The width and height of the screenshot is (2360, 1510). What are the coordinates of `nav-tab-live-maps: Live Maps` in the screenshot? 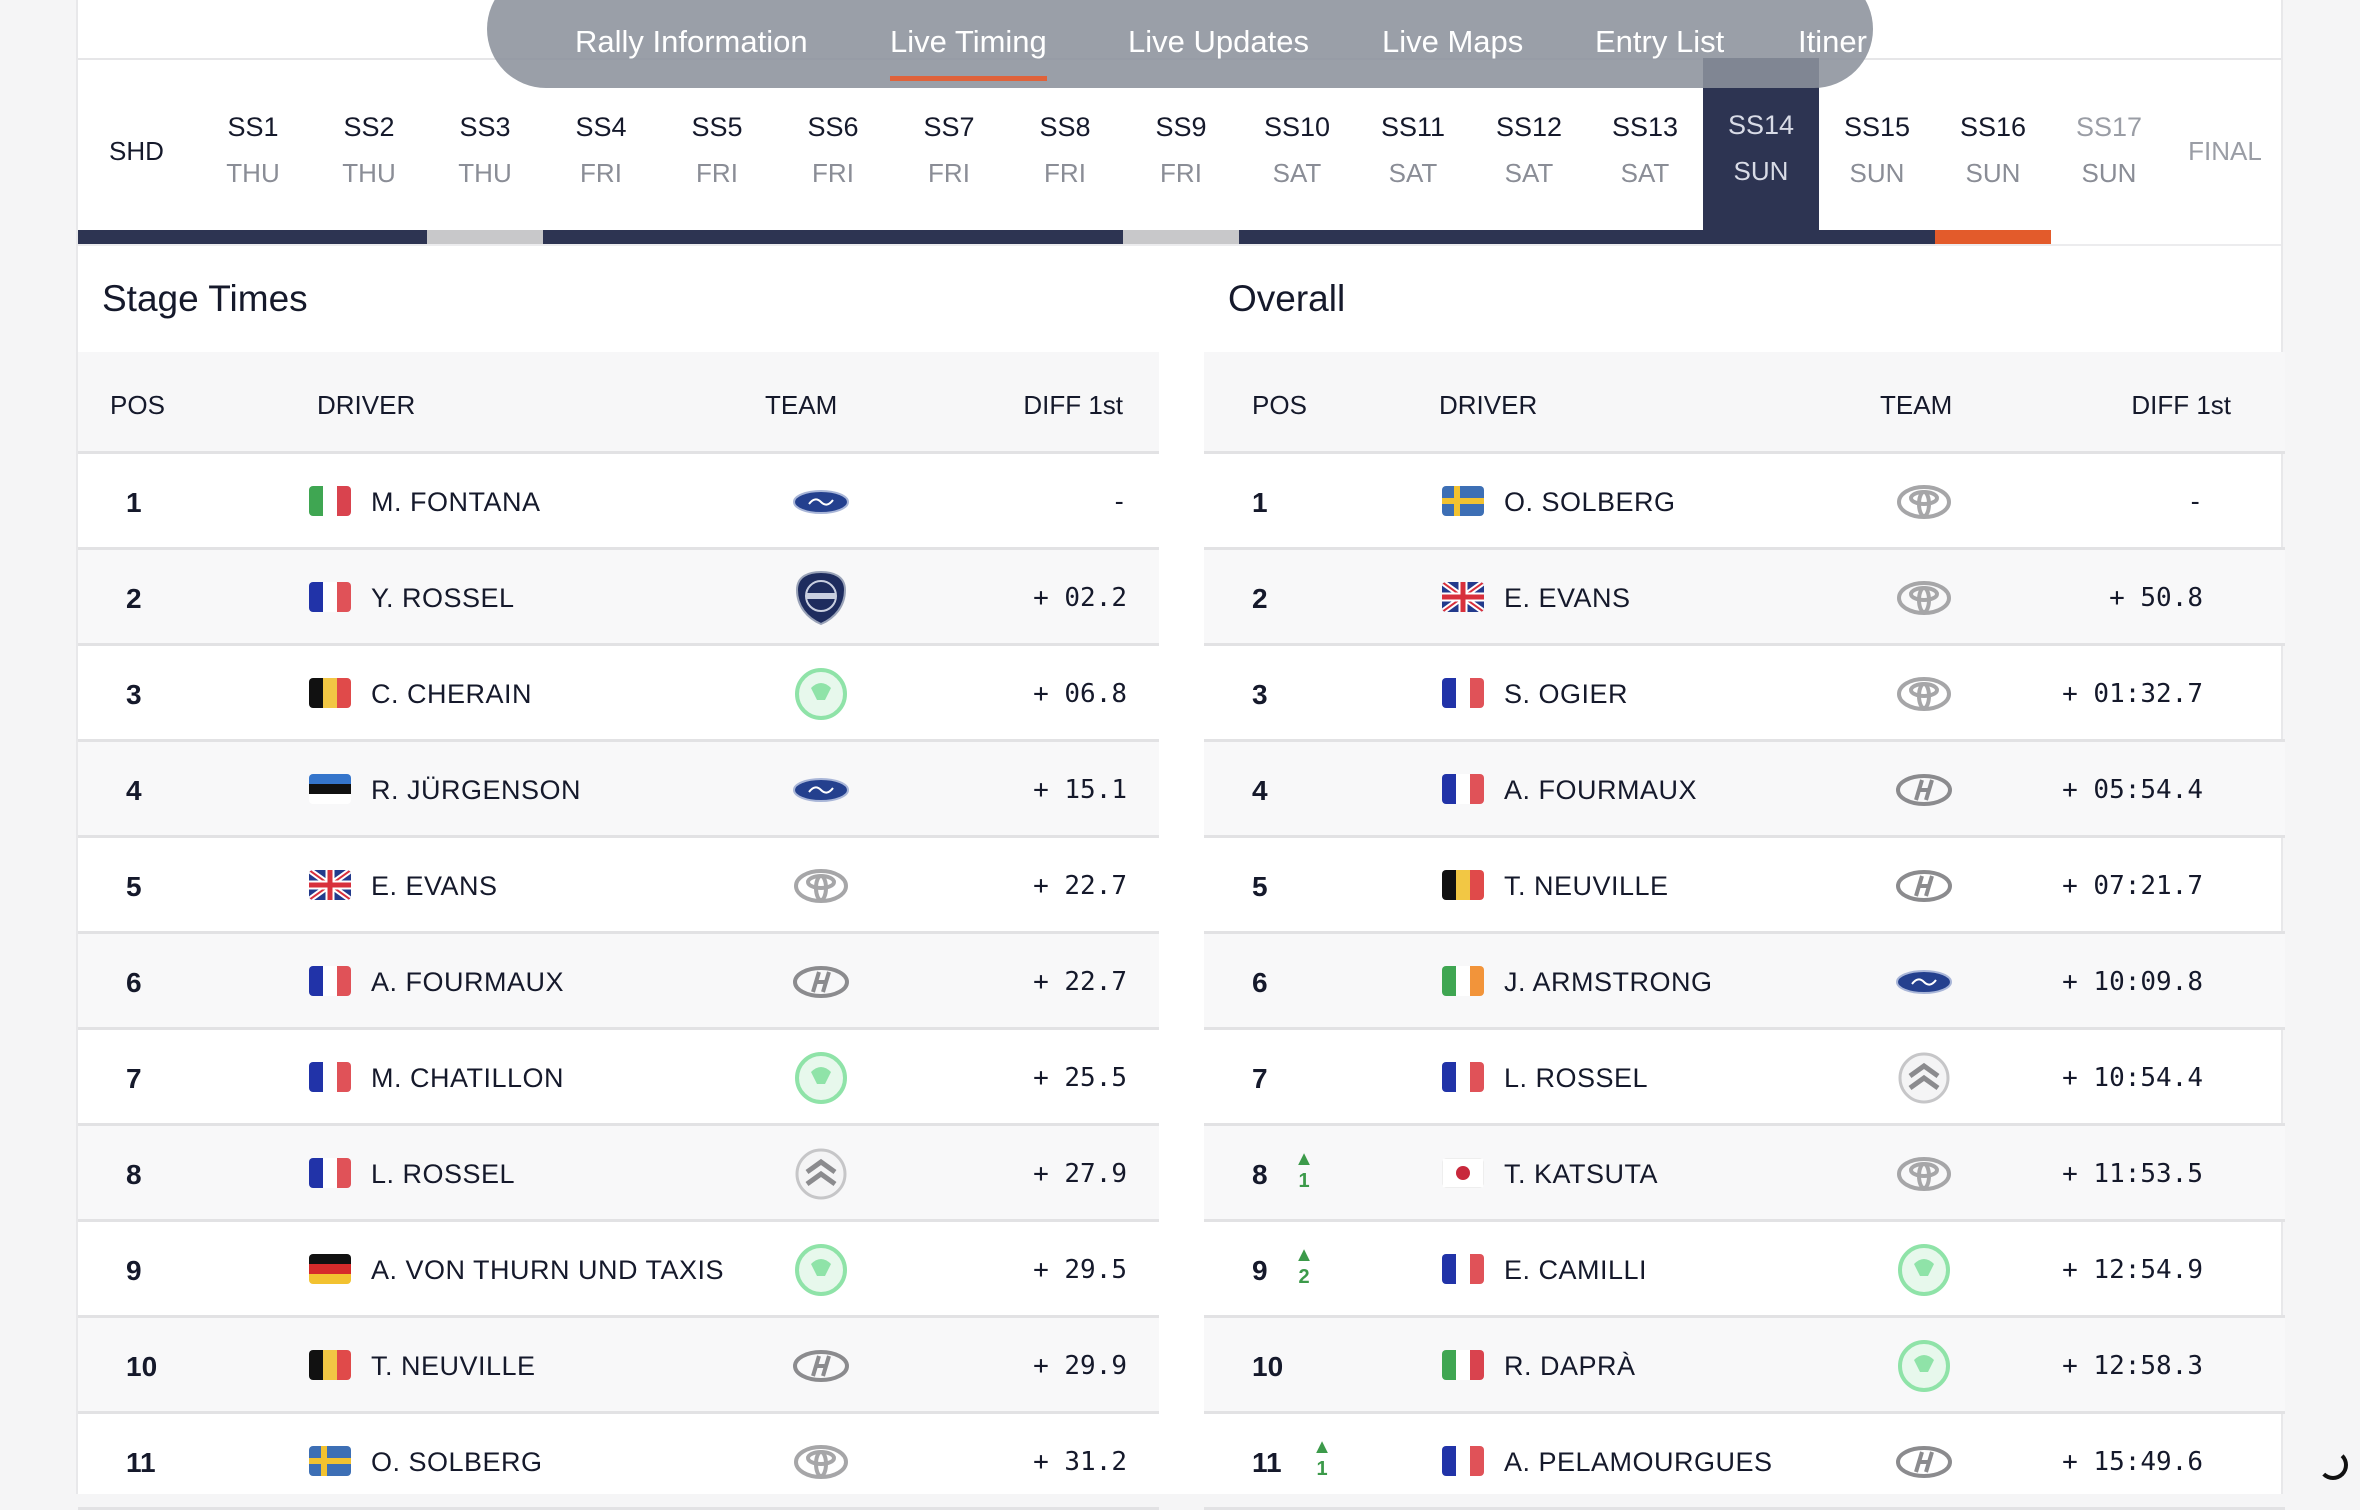 It's located at (1453, 41).